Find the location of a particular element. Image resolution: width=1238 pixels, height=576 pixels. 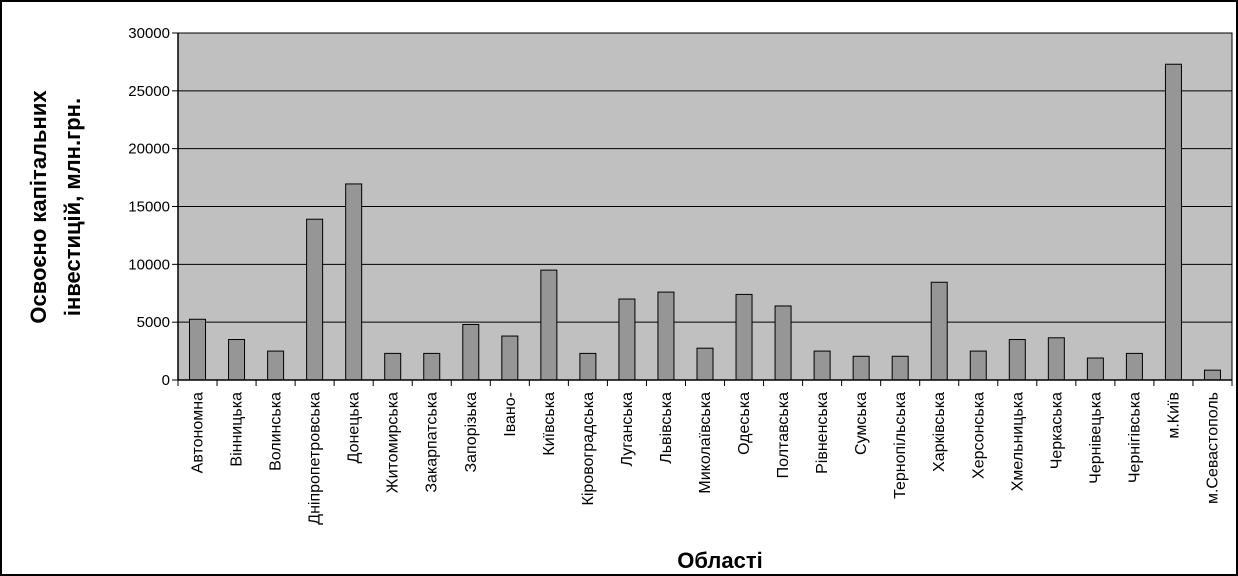

x-tick-label: Чернівецька is located at coordinates (1095, 438).